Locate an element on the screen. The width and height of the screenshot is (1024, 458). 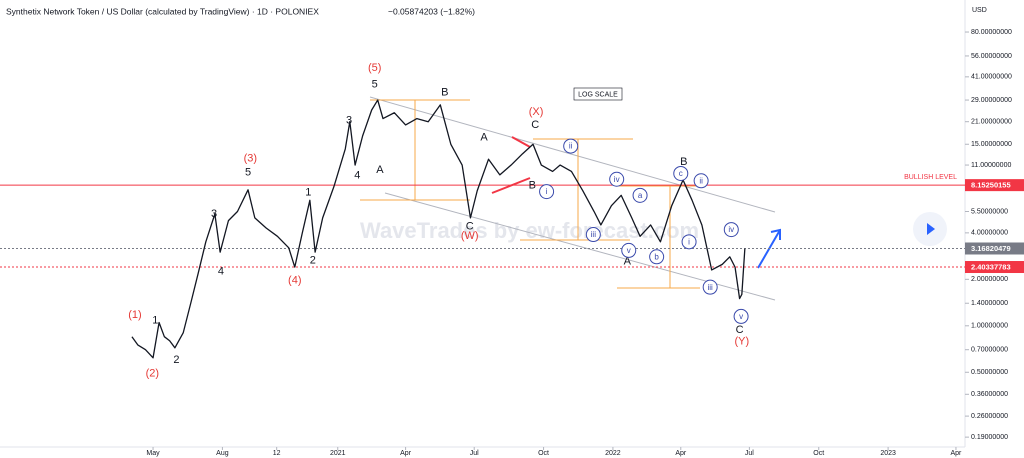
wave-label-circled: a is located at coordinates (640, 195).